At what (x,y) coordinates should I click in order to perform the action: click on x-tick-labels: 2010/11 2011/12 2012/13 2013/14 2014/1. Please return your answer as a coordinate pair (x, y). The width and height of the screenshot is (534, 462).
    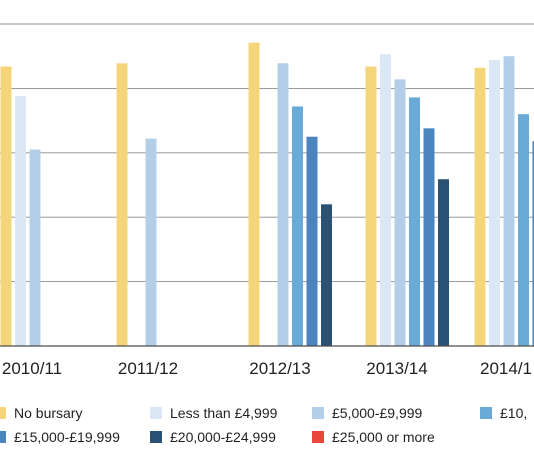
    Looking at the image, I should click on (267, 368).